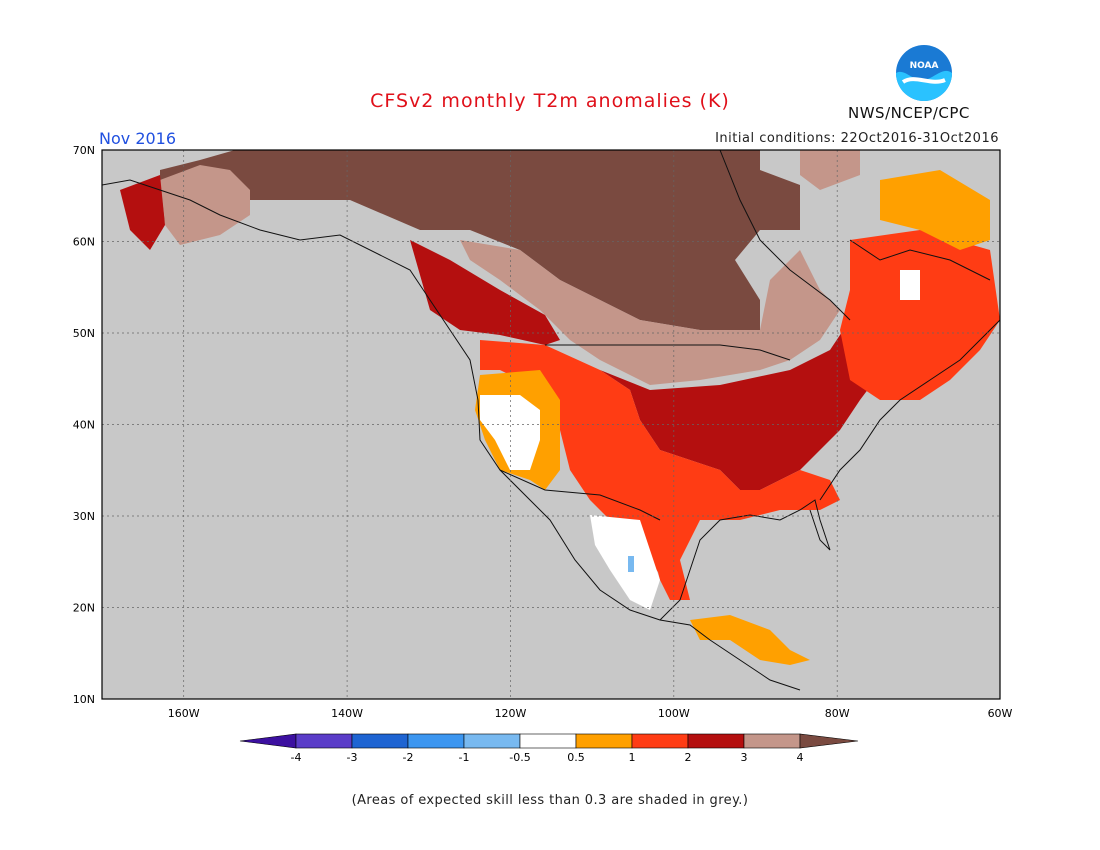  What do you see at coordinates (408, 757) in the screenshot?
I see `colorbar-label: -2` at bounding box center [408, 757].